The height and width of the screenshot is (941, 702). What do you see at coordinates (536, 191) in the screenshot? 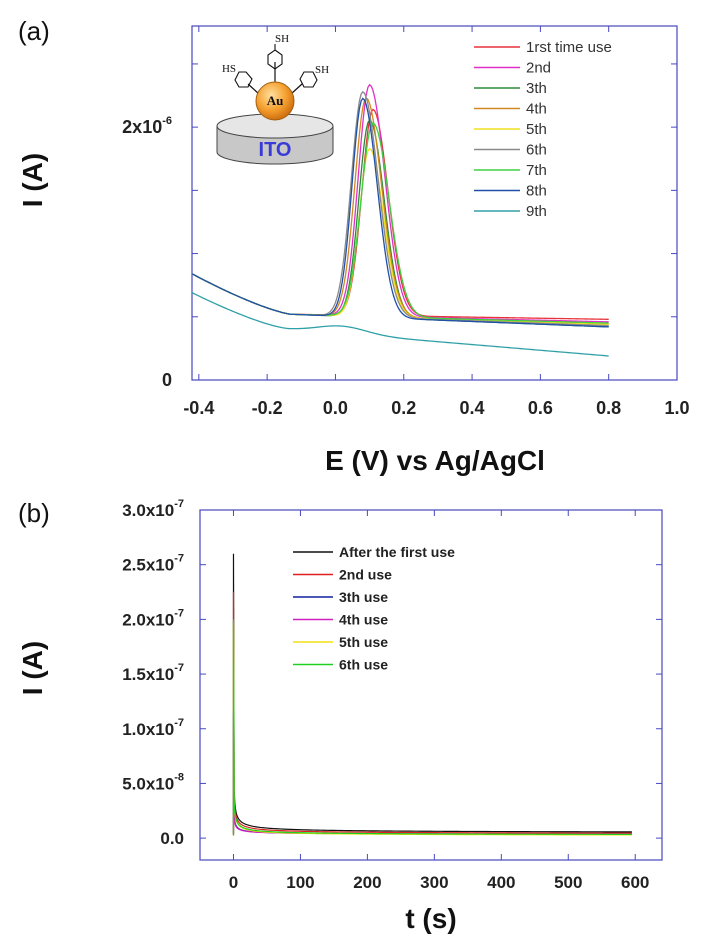
I see `legend-label-a: 8th` at bounding box center [536, 191].